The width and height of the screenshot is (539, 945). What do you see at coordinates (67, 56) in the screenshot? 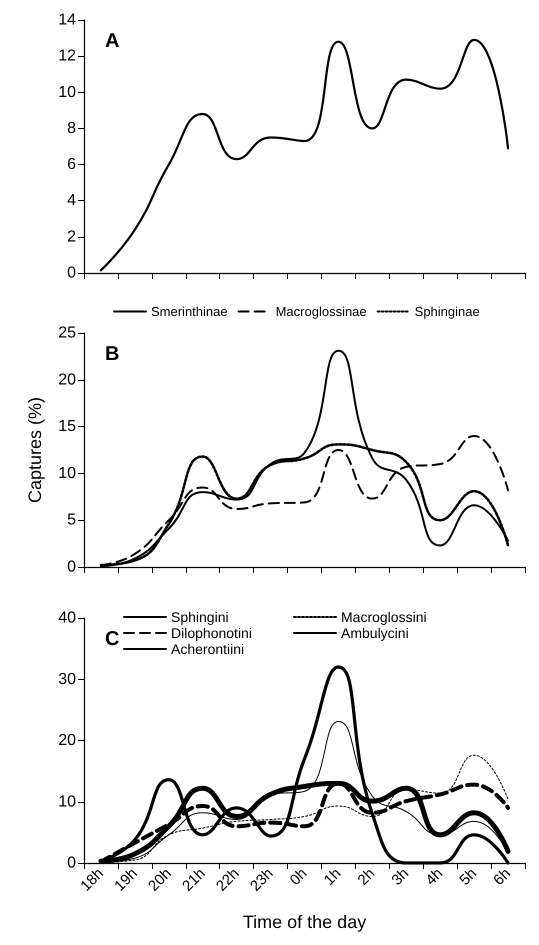
I see `y-tick-label: 12` at bounding box center [67, 56].